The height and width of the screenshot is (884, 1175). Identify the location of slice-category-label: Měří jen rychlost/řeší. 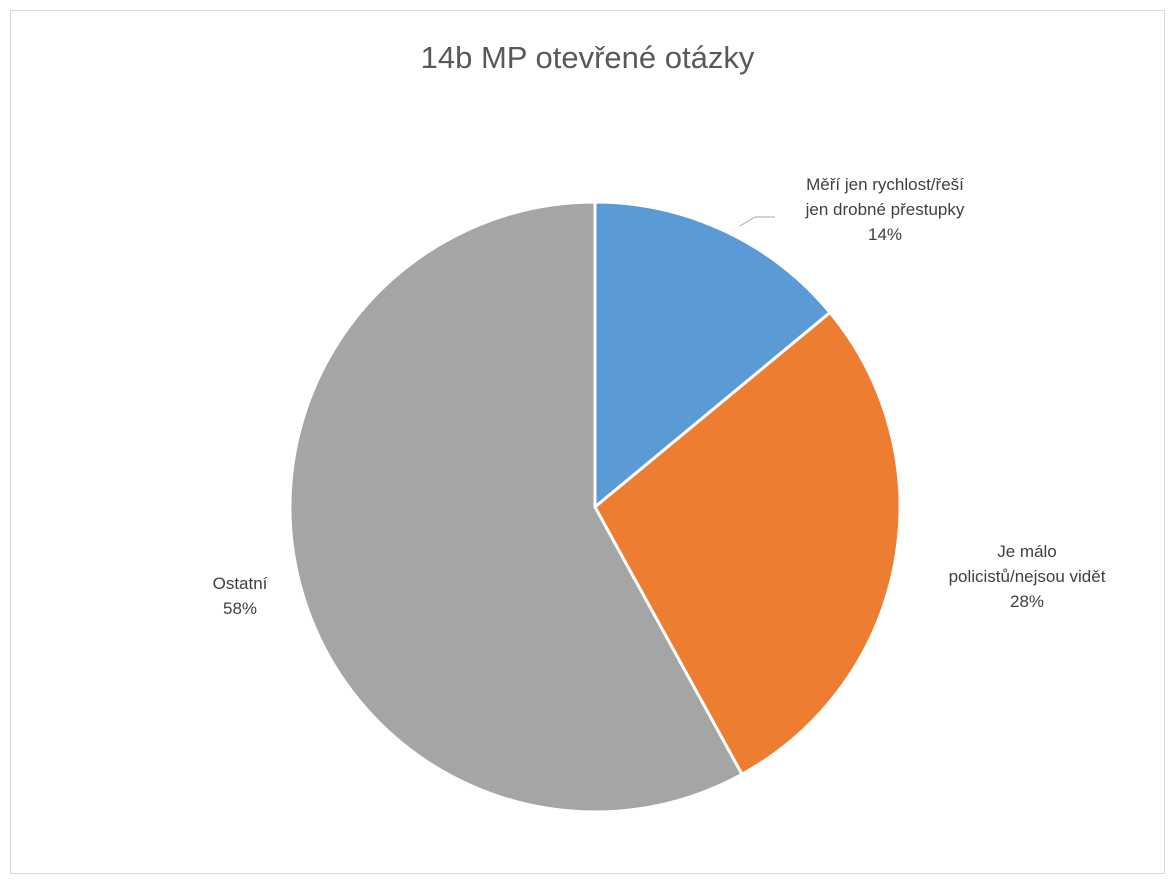
(885, 184).